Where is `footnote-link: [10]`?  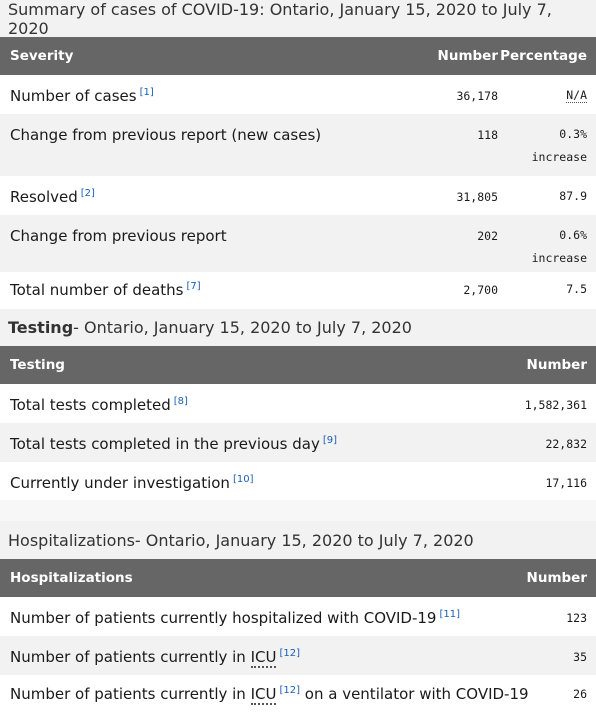
footnote-link: [10] is located at coordinates (243, 479).